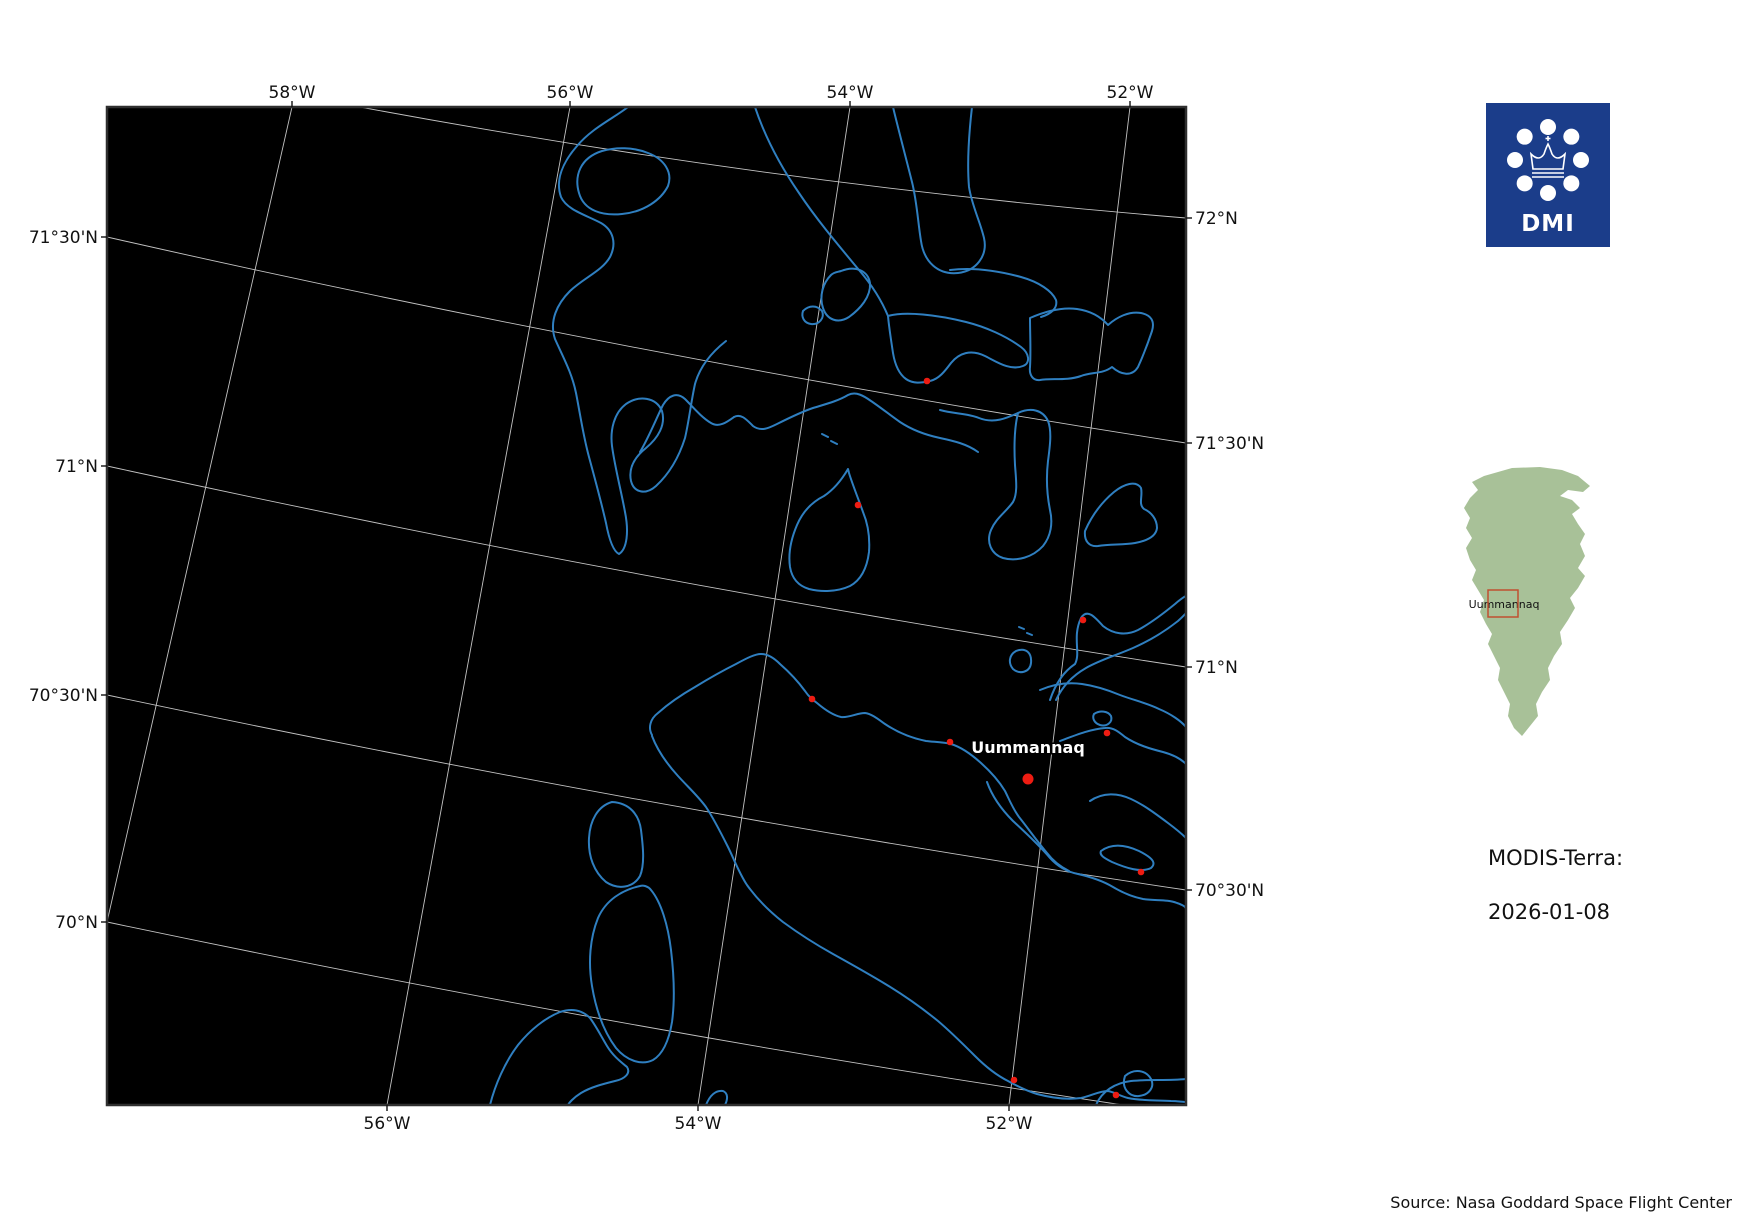 Image resolution: width=1740 pixels, height=1216 pixels. Describe the element at coordinates (570, 93) in the screenshot. I see `axis-label-top: 56°W` at that location.